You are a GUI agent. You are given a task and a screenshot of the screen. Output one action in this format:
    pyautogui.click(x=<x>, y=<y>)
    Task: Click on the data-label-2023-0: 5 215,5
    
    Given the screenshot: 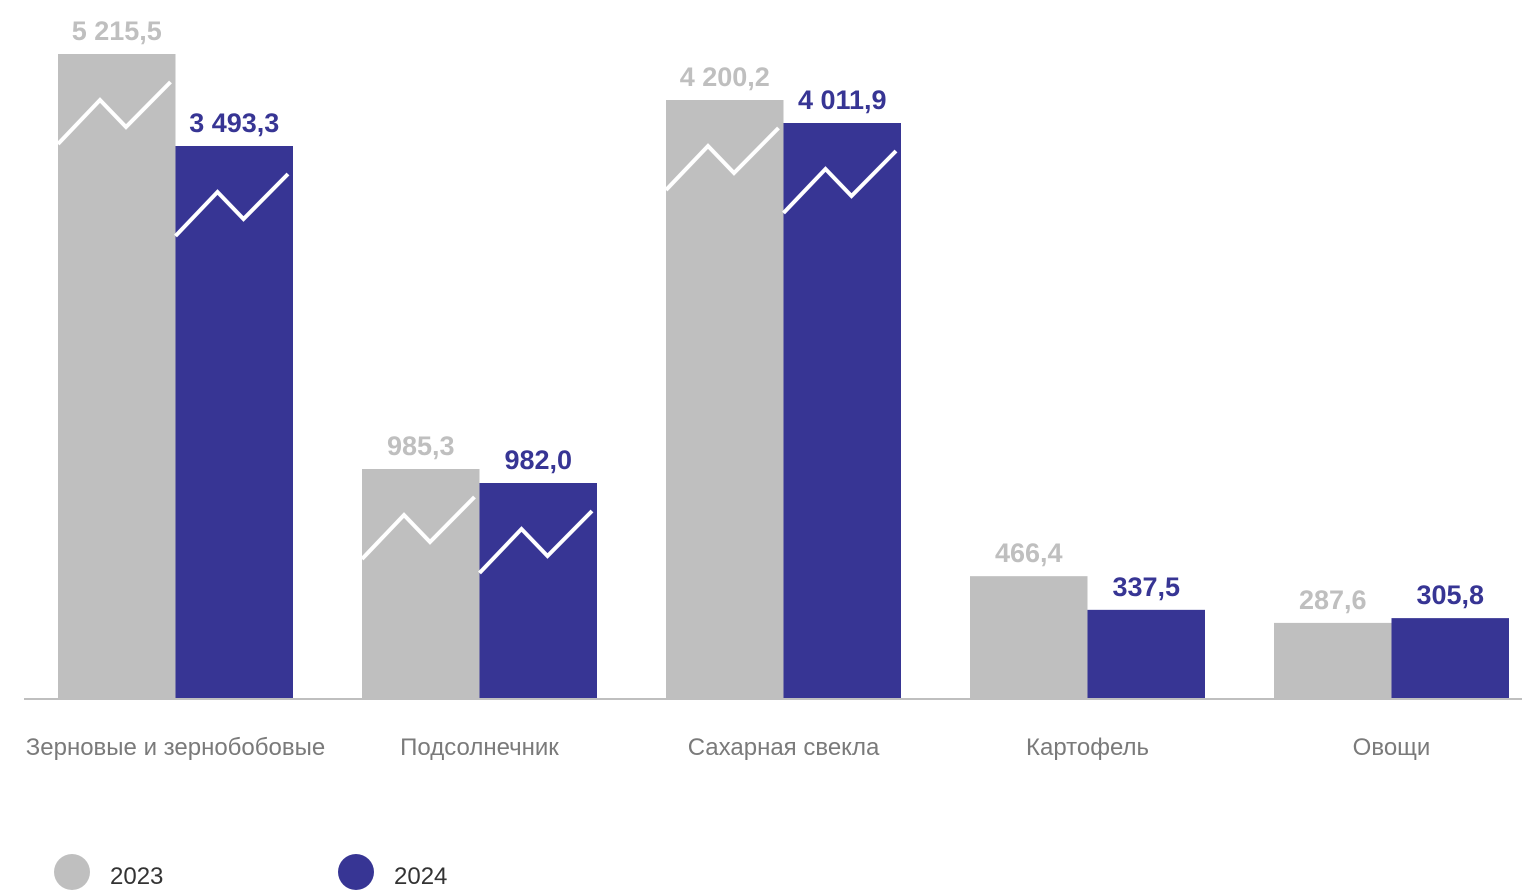 What is the action you would take?
    pyautogui.click(x=117, y=31)
    